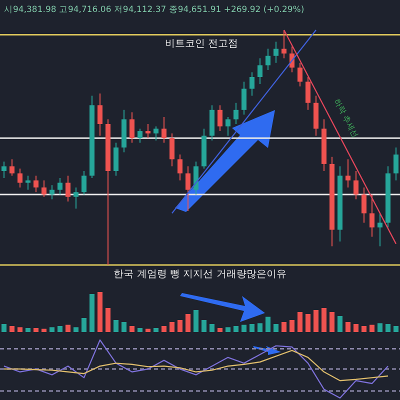 The width and height of the screenshot is (400, 400). Describe the element at coordinates (200, 274) in the screenshot. I see `ref-line-label: 한국 계엄령 뻥 지지선 거래량많은이유` at that location.